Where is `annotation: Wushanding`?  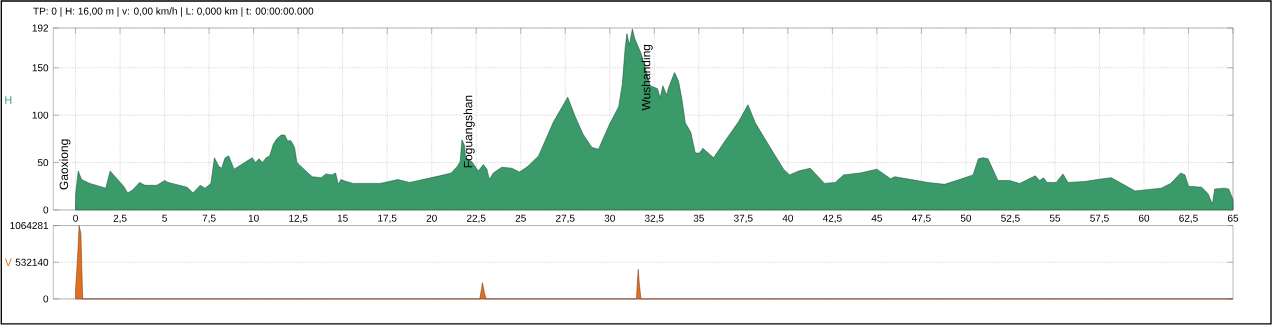
annotation: Wushanding is located at coordinates (647, 77).